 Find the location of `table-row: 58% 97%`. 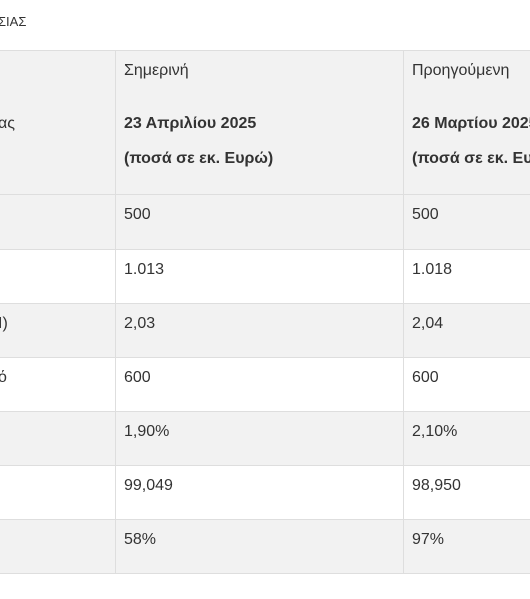

table-row: 58% 97% is located at coordinates (265, 547).